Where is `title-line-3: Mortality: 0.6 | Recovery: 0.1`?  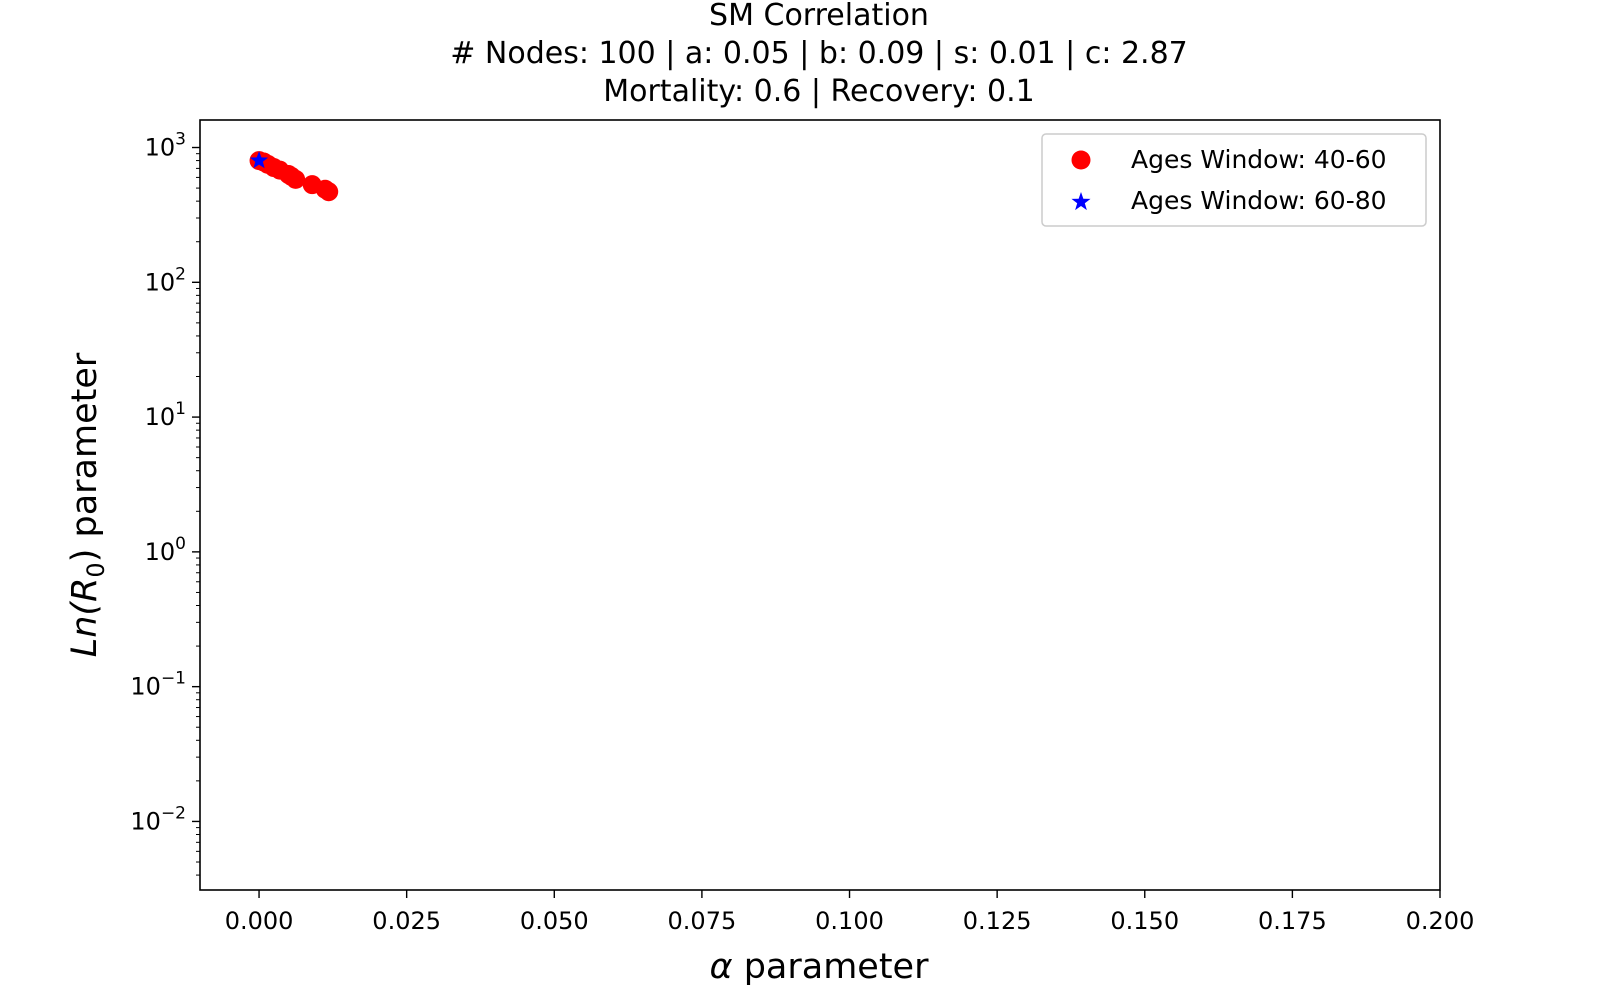
title-line-3: Mortality: 0.6 | Recovery: 0.1 is located at coordinates (819, 91).